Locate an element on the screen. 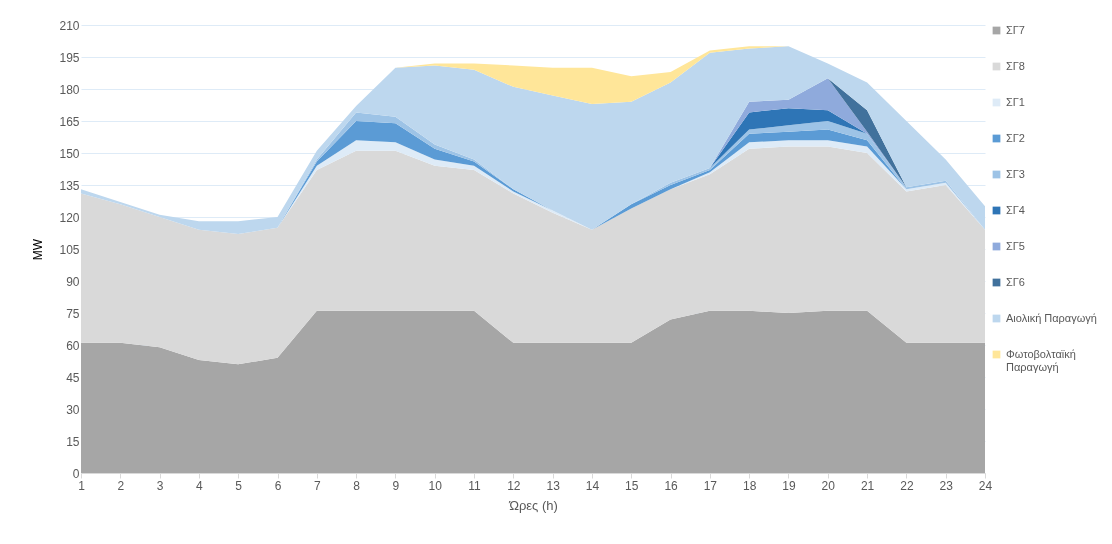  x-tick-label: 11 is located at coordinates (475, 485).